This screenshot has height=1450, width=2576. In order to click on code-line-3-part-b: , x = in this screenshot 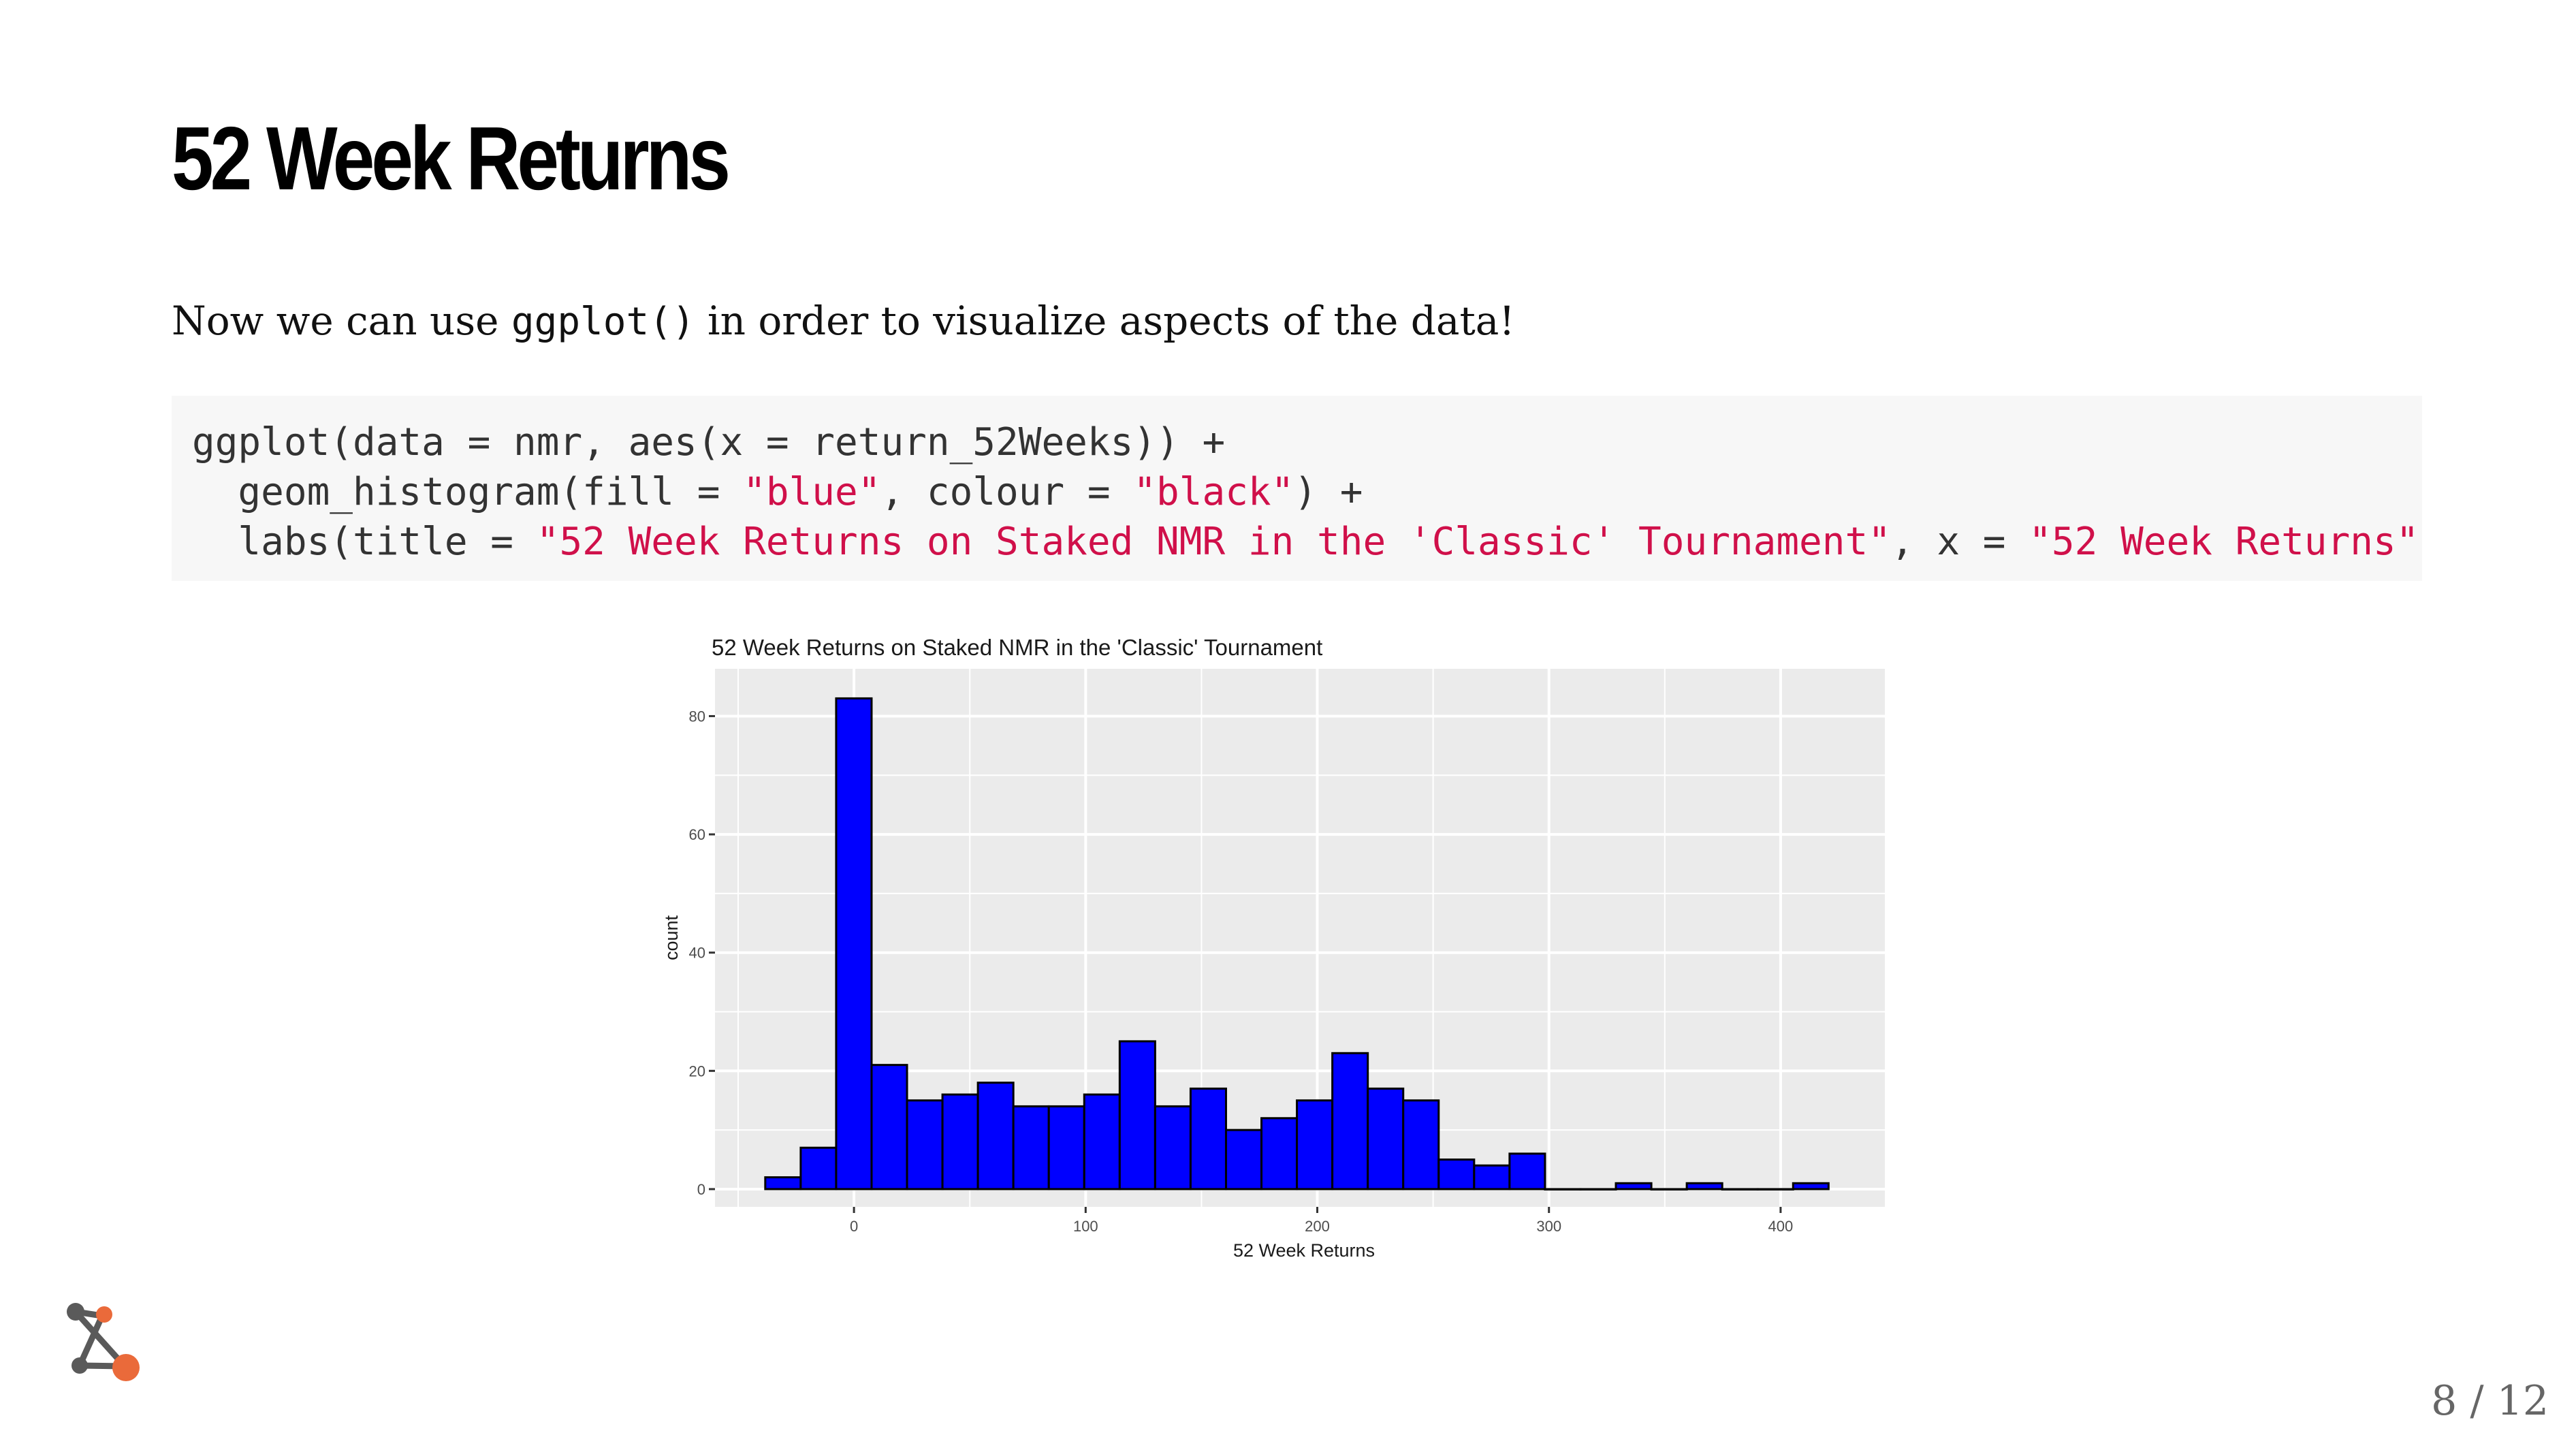, I will do `click(1959, 542)`.